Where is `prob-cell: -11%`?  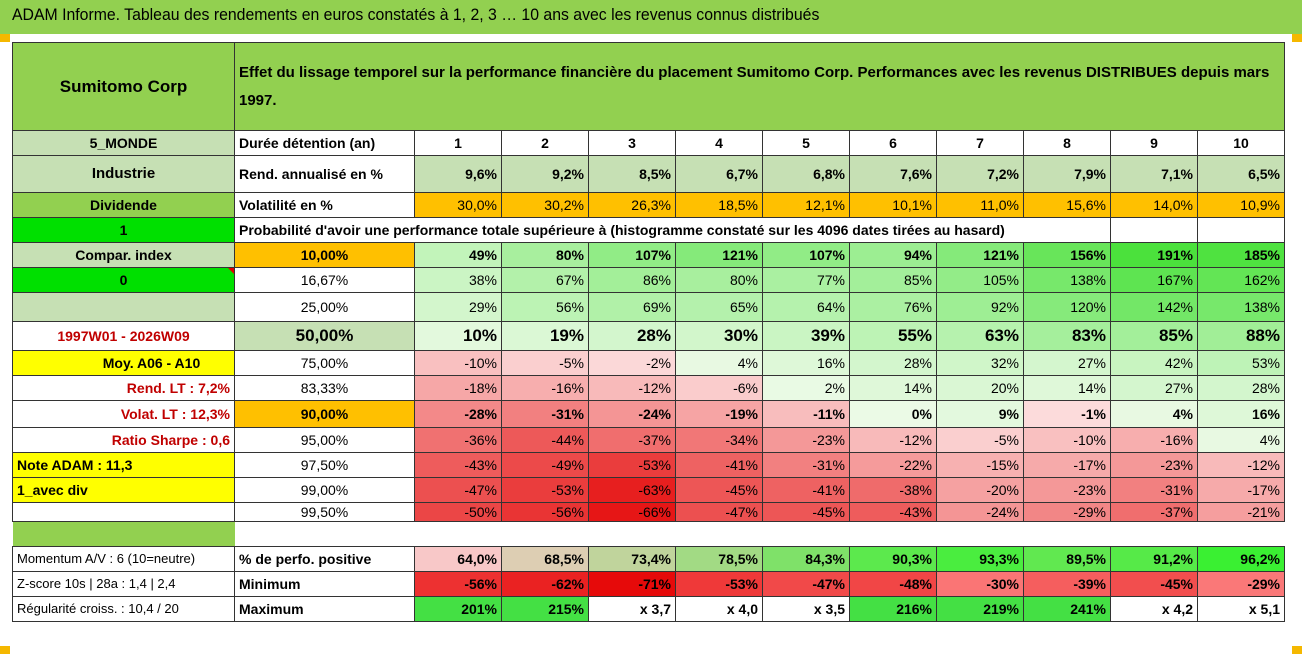
prob-cell: -11% is located at coordinates (806, 414).